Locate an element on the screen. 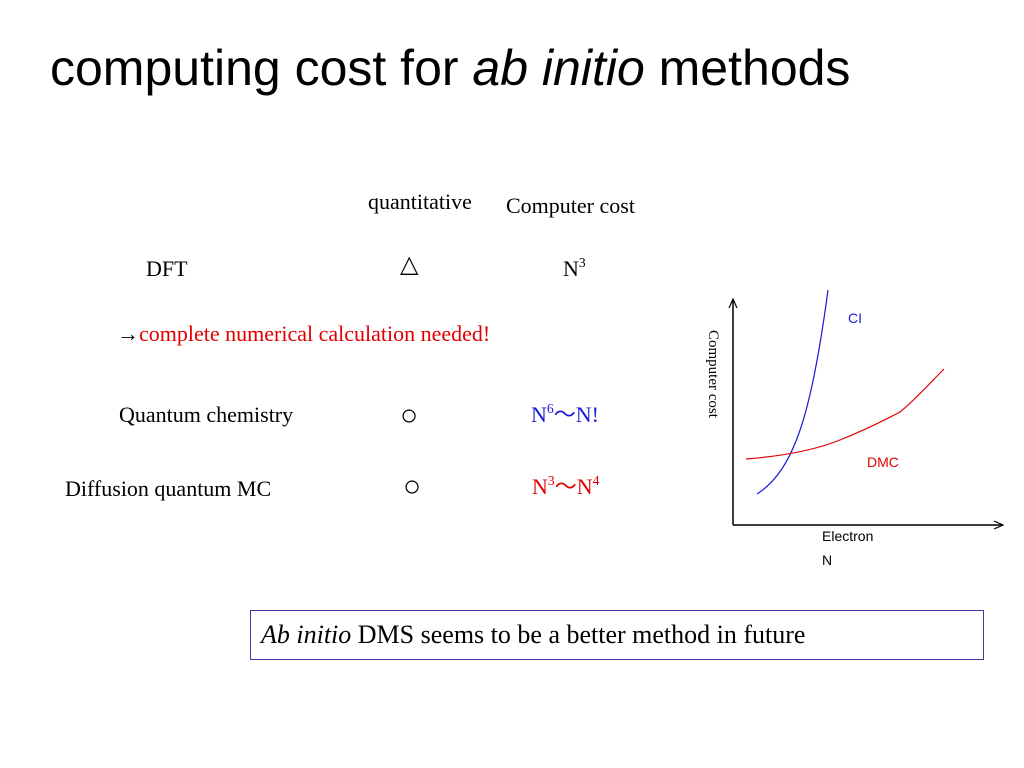 This screenshot has width=1024, height=768. circle-symbol-2: ○ is located at coordinates (412, 486).